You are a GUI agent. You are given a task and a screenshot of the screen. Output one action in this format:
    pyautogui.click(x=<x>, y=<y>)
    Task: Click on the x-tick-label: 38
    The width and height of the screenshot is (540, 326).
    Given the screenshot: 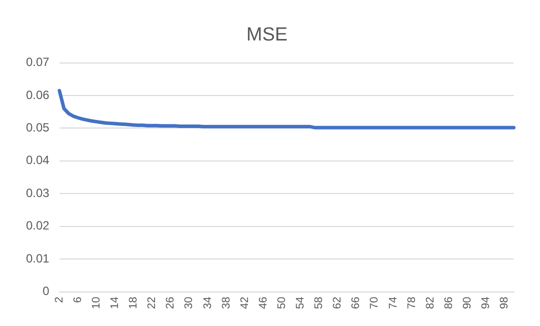 What is the action you would take?
    pyautogui.click(x=226, y=303)
    